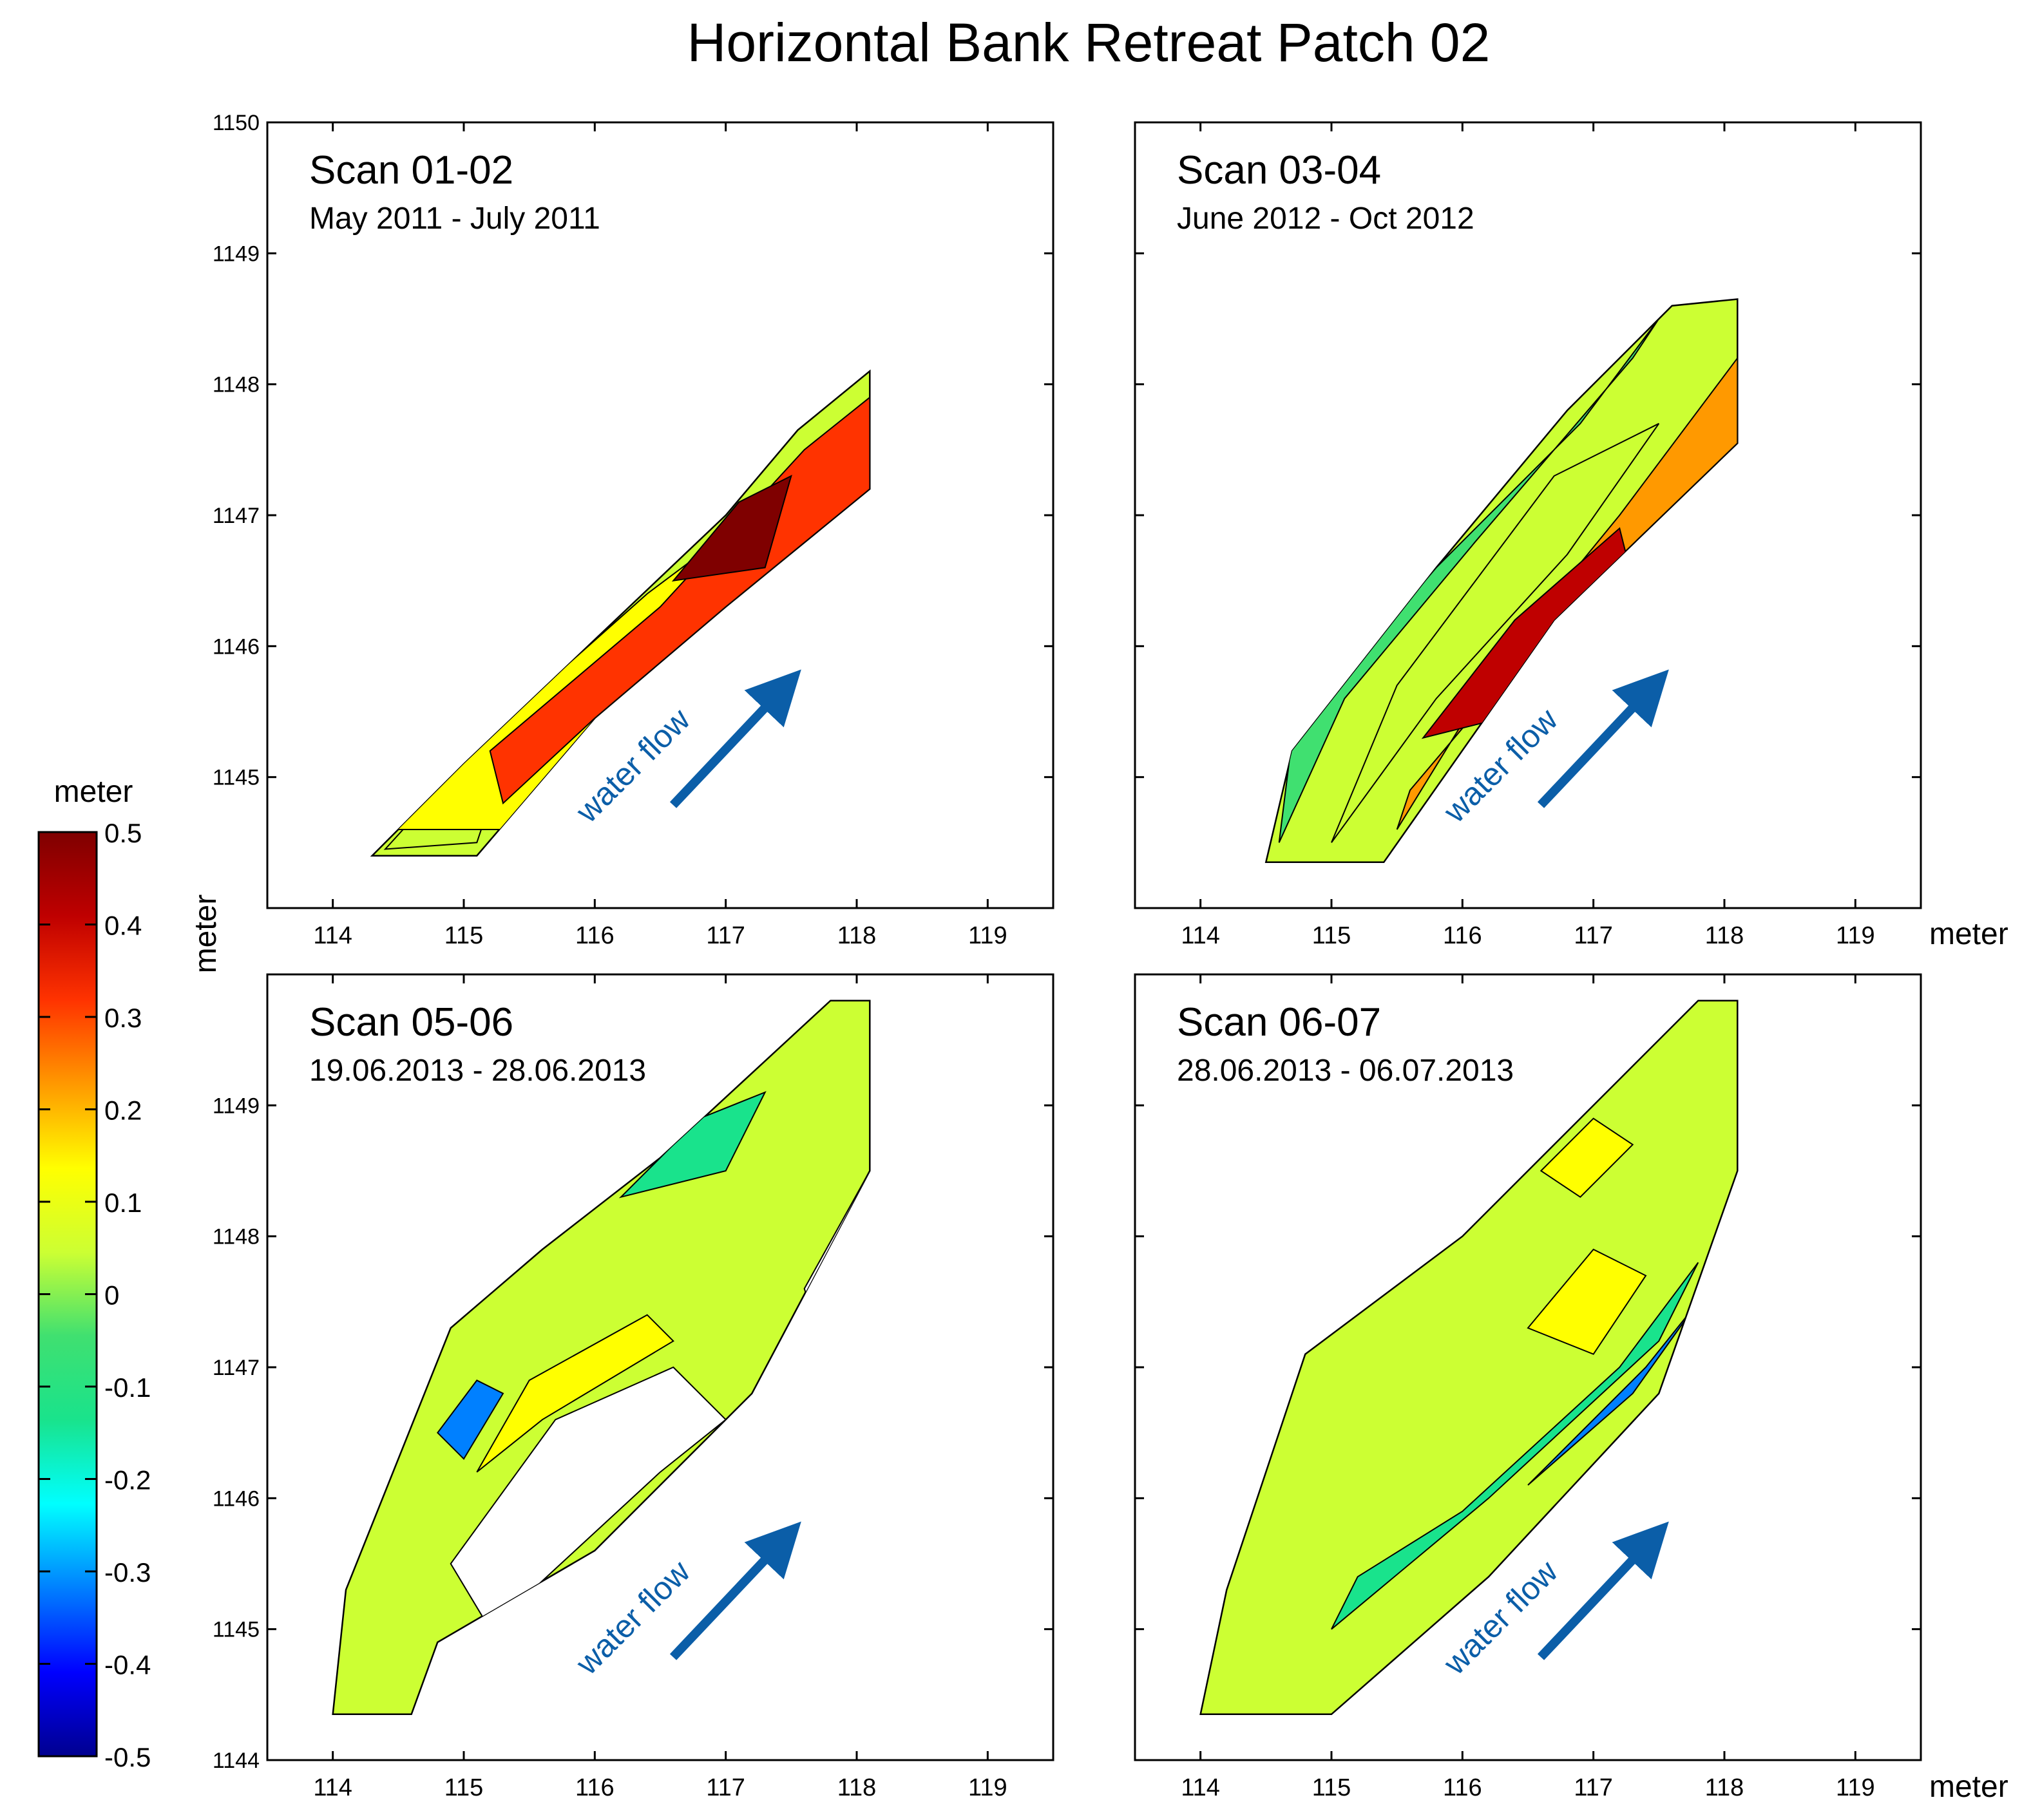  What do you see at coordinates (1279, 170) in the screenshot?
I see `panel-title: Scan 03-04` at bounding box center [1279, 170].